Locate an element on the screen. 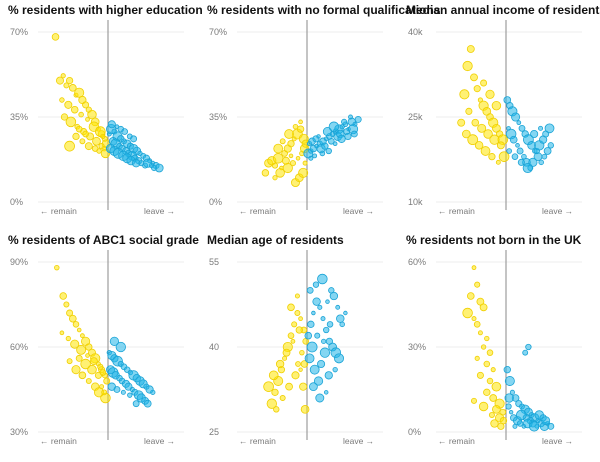  y-tick-label: 0% is located at coordinates (16, 202).